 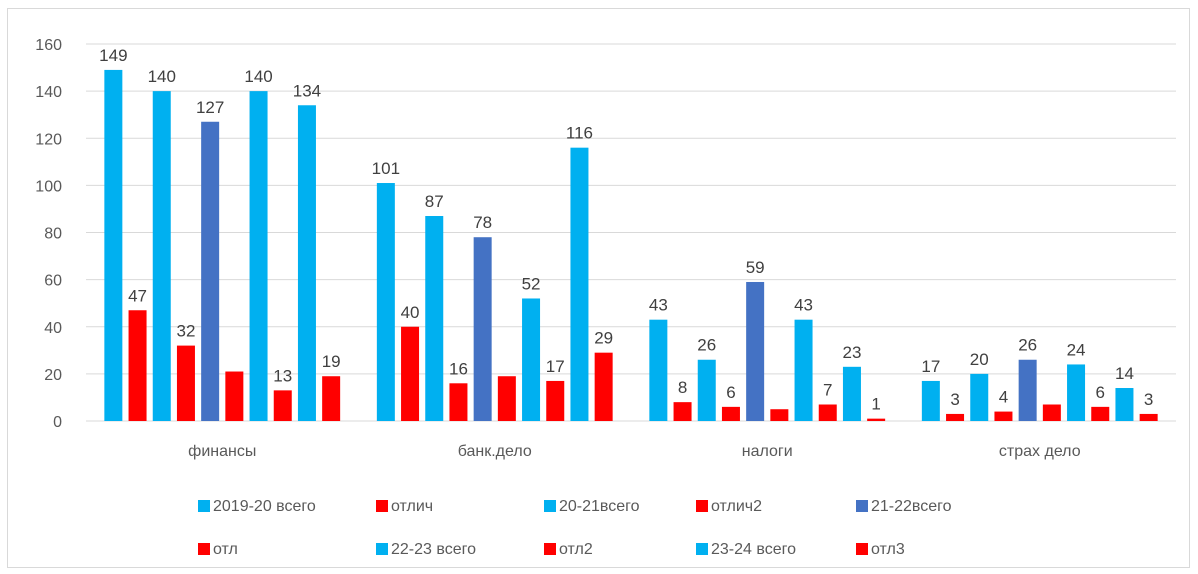 I want to click on y-tick-label: 100, so click(x=48, y=186).